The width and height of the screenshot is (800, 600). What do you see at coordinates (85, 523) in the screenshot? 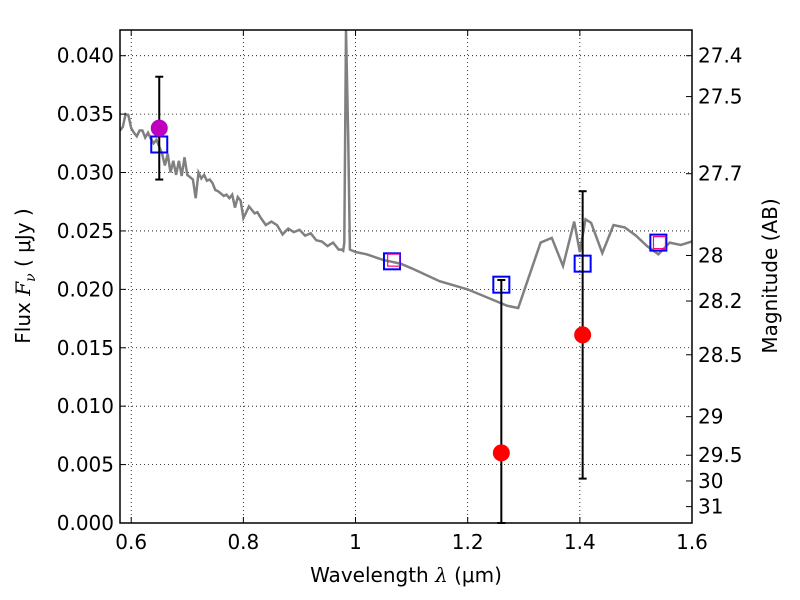
I see `y-tick-label: 0.000` at bounding box center [85, 523].